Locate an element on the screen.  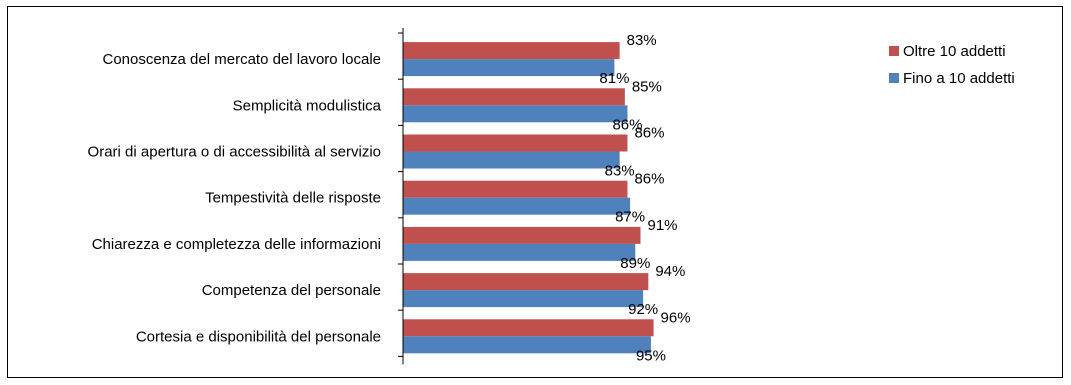
value-label: 89% is located at coordinates (635, 263).